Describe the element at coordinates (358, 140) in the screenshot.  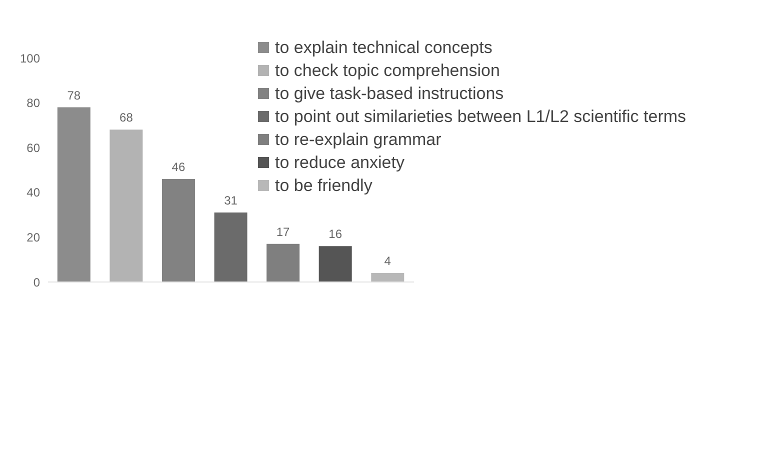
I see `legend-label: to re-explain grammar` at that location.